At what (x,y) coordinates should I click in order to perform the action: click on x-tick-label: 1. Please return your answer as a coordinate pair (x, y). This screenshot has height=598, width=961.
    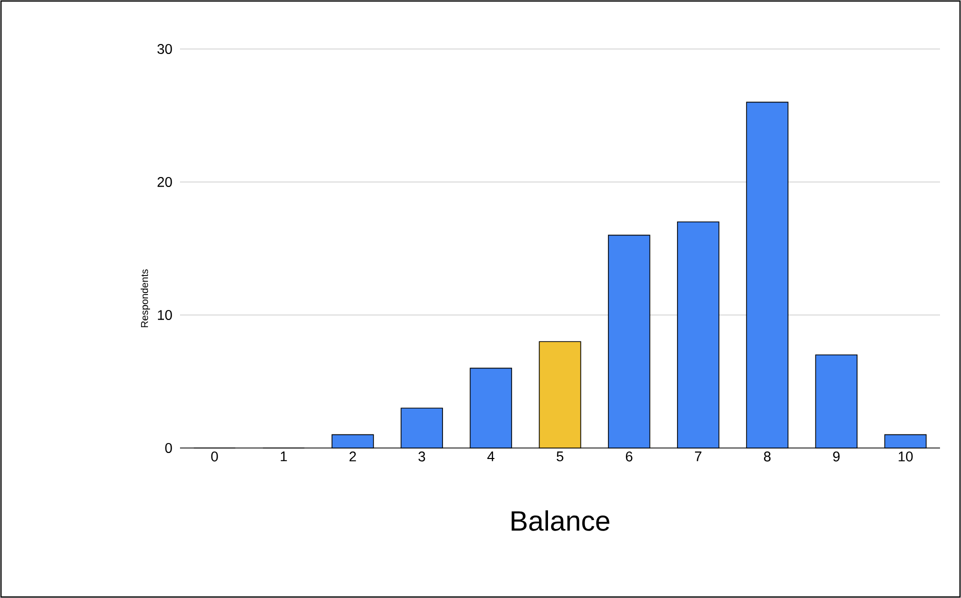
    Looking at the image, I should click on (283, 457).